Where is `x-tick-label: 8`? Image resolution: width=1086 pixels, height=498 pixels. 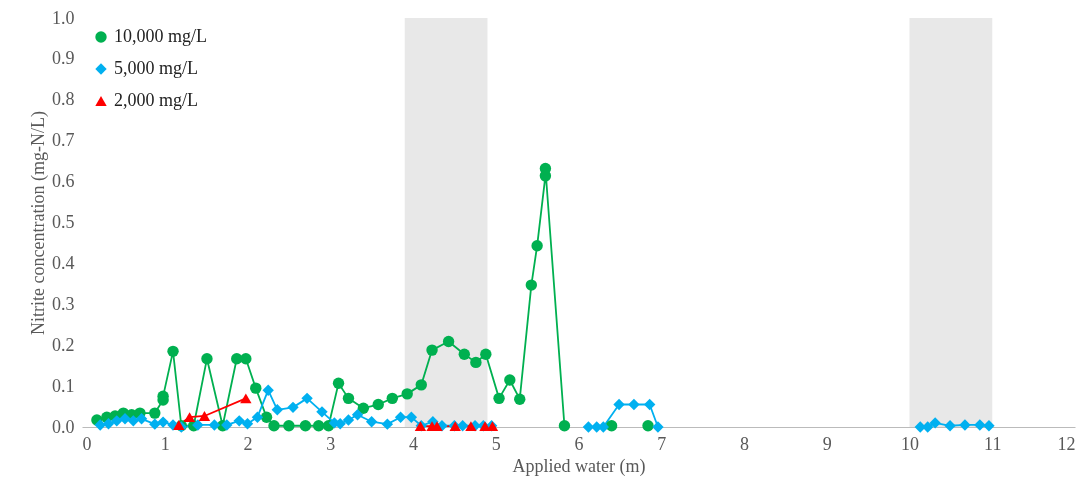
x-tick-label: 8 is located at coordinates (744, 443).